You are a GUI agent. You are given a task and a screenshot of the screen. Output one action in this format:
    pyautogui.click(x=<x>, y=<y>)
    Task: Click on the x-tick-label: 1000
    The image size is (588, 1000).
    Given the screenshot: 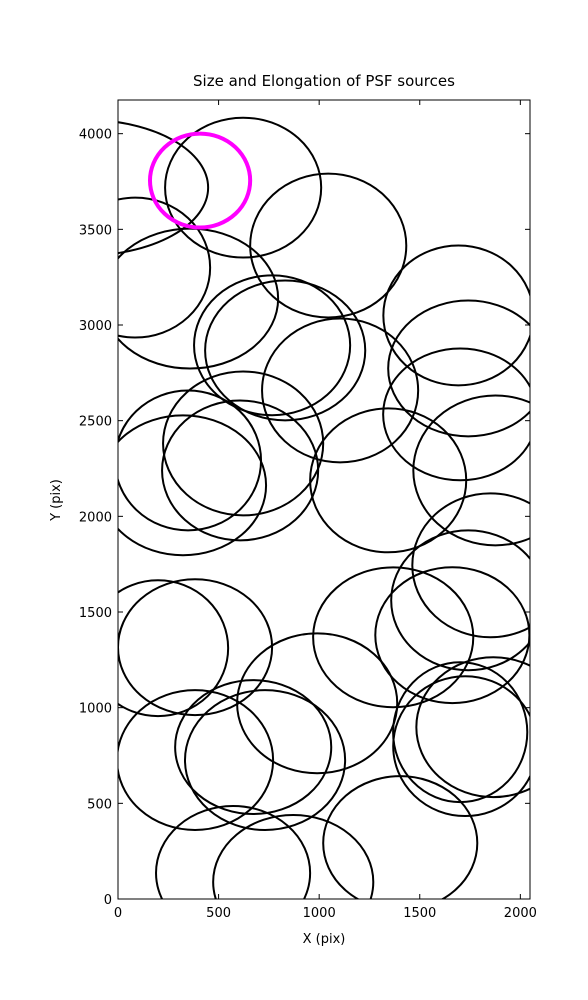 What is the action you would take?
    pyautogui.click(x=319, y=913)
    